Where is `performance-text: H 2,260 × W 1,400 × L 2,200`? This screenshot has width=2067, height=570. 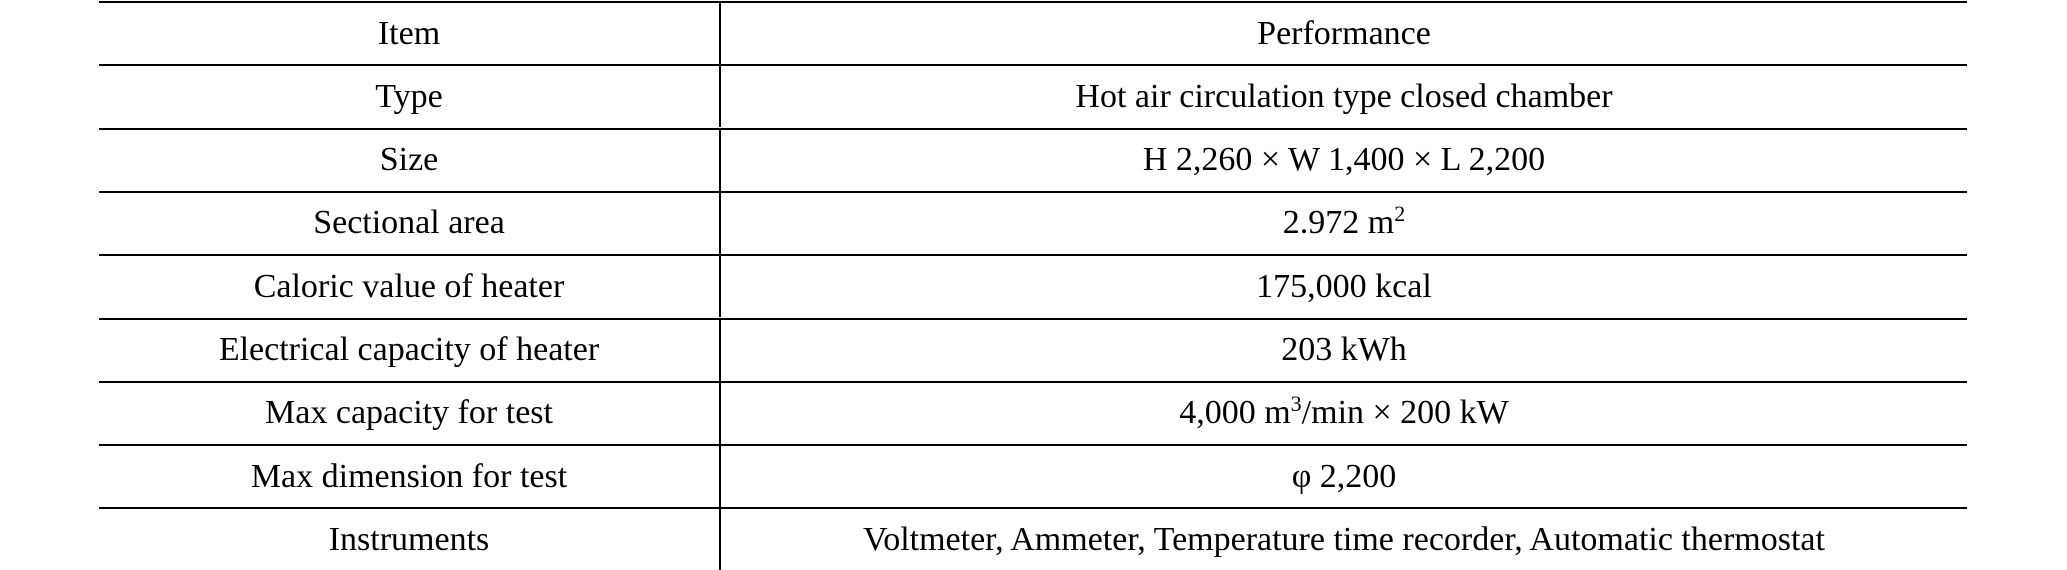 performance-text: H 2,260 × W 1,400 × L 2,200 is located at coordinates (1344, 160).